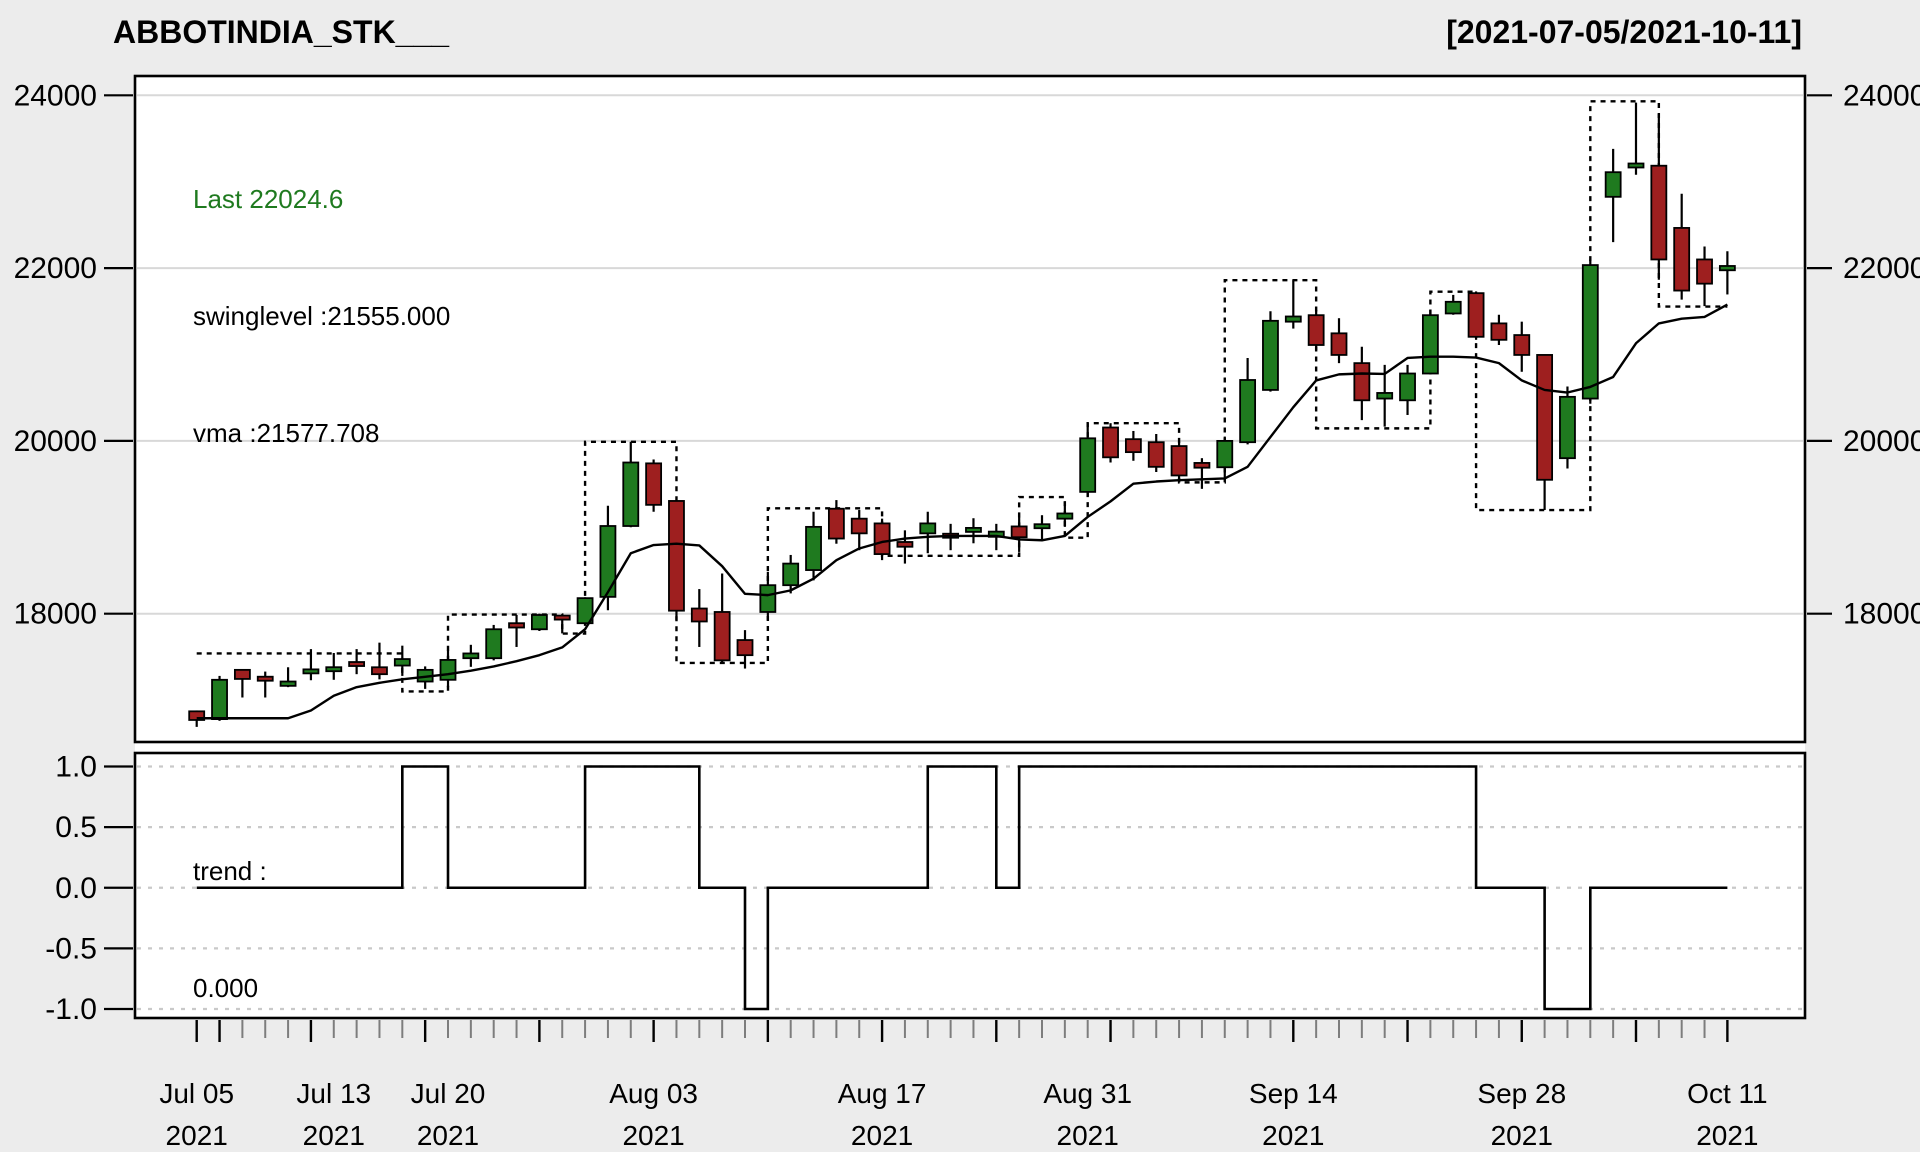 The image size is (1920, 1152). Describe the element at coordinates (1087, 1093) in the screenshot. I see `date-label: Aug 31` at that location.